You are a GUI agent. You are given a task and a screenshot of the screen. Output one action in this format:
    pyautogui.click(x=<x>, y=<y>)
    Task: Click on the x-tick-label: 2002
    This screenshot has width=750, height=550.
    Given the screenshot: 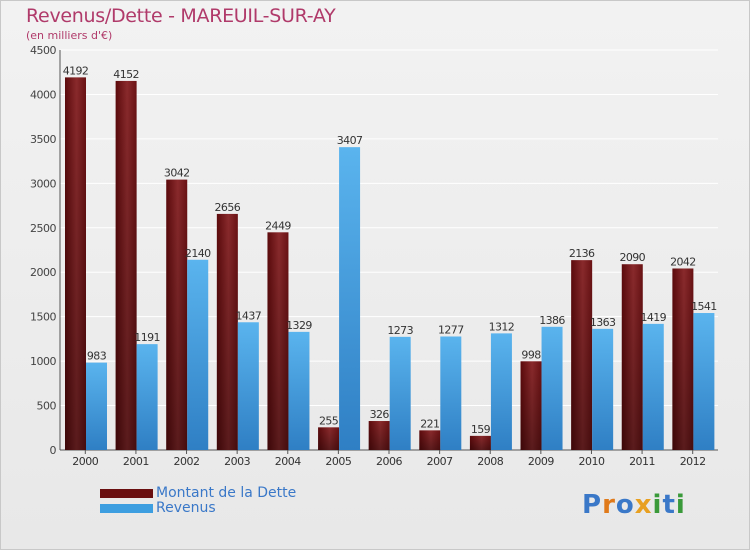 What is the action you would take?
    pyautogui.click(x=187, y=461)
    